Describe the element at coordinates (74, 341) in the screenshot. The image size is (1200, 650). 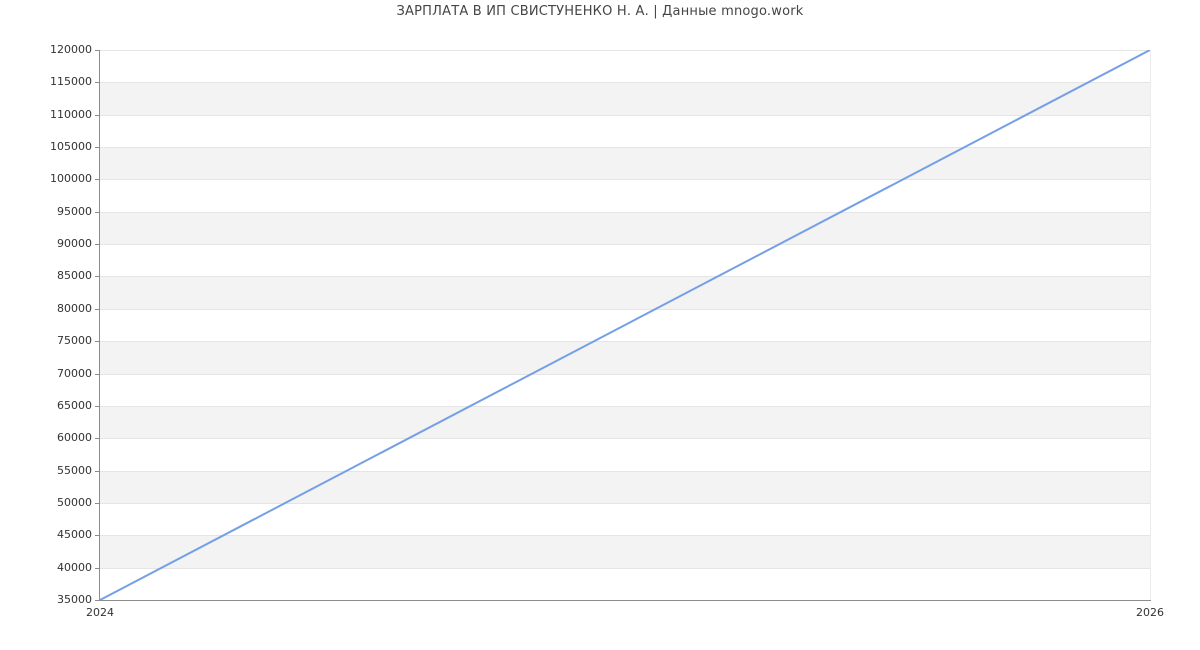
I see `y-tick-label: 75000` at that location.